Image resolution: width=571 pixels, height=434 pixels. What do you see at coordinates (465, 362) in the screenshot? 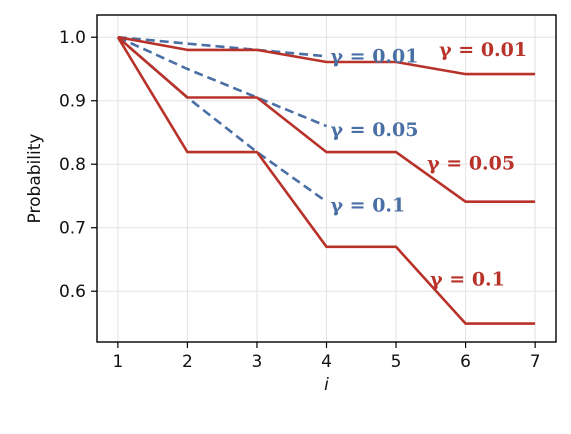
I see `x-tick-label: 6` at bounding box center [465, 362].